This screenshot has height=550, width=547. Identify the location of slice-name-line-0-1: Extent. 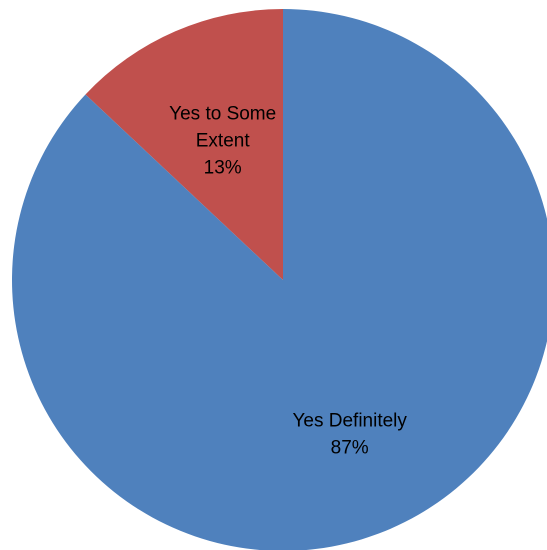
(223, 141).